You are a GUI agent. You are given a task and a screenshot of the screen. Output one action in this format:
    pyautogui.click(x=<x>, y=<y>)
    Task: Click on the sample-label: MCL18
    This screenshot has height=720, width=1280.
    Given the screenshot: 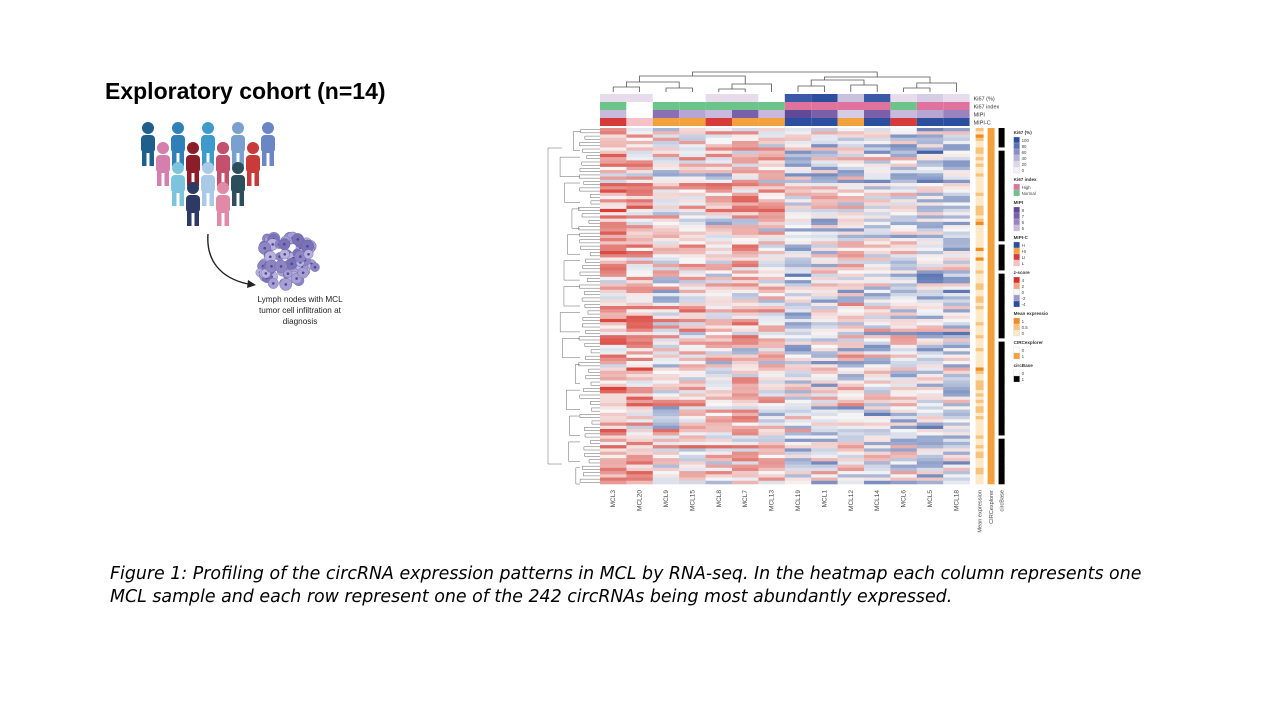 What is the action you would take?
    pyautogui.click(x=956, y=500)
    